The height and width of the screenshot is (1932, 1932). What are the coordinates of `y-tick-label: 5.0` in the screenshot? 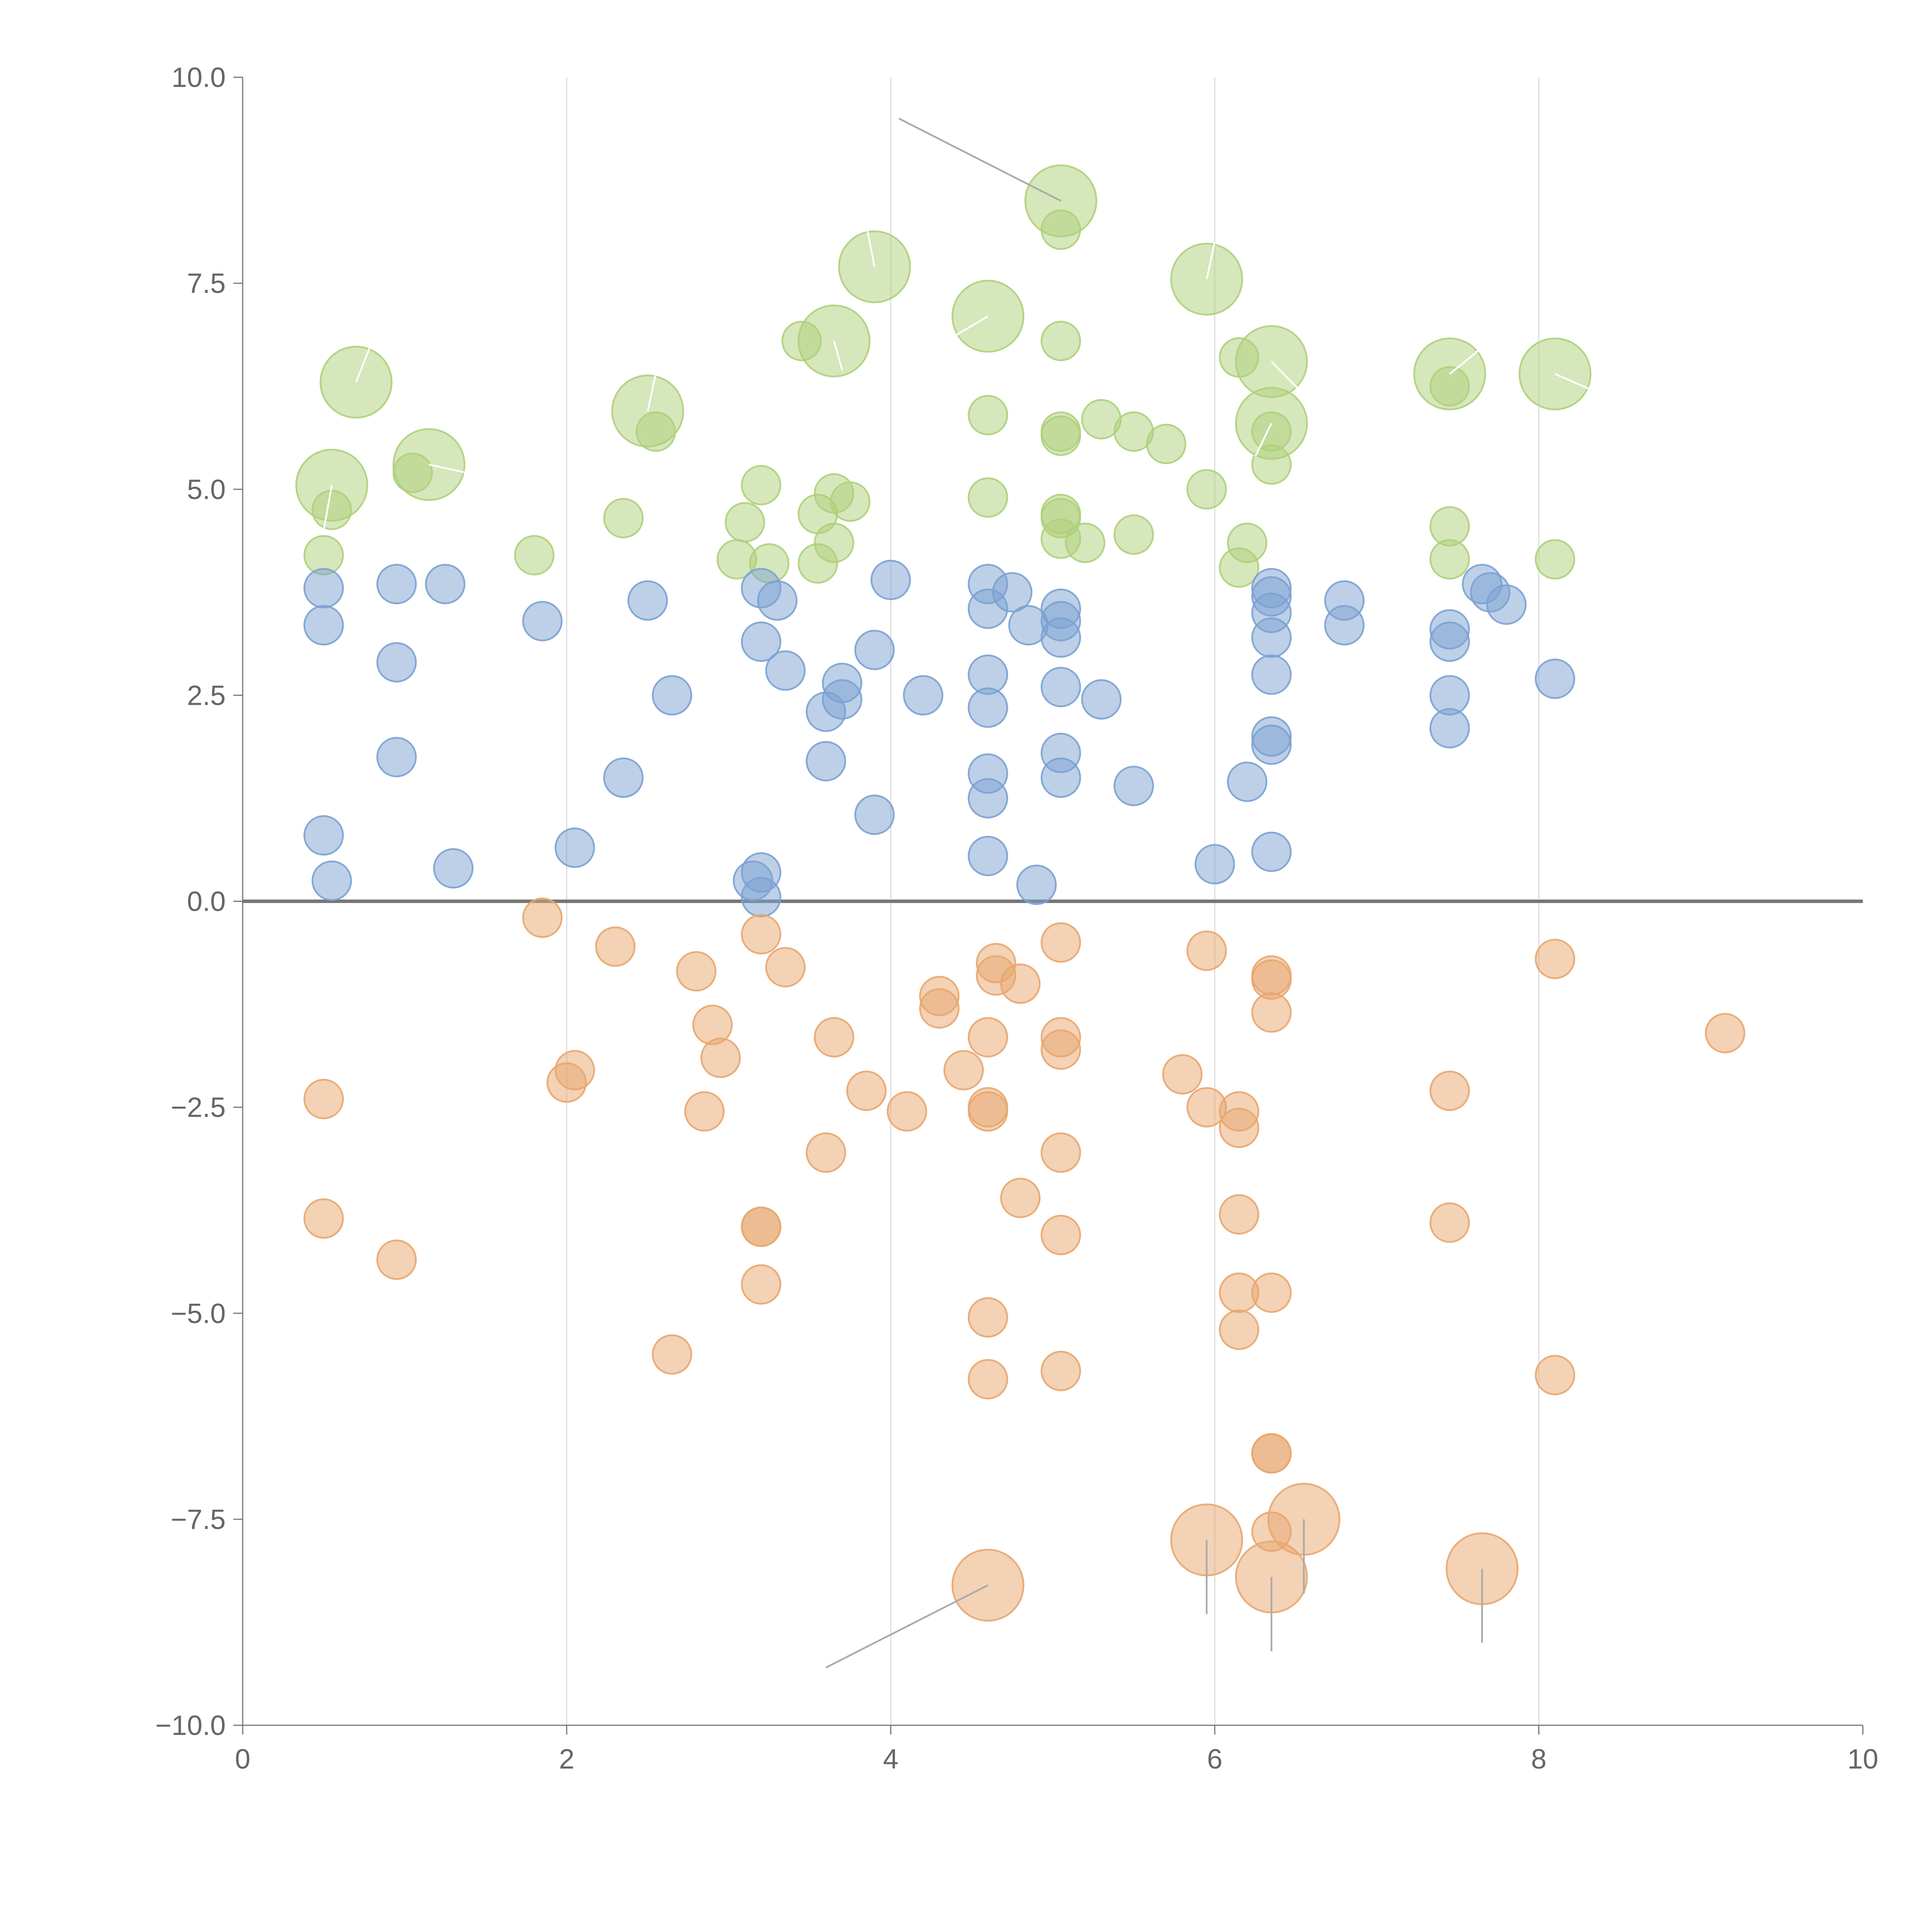 It's located at (207, 489).